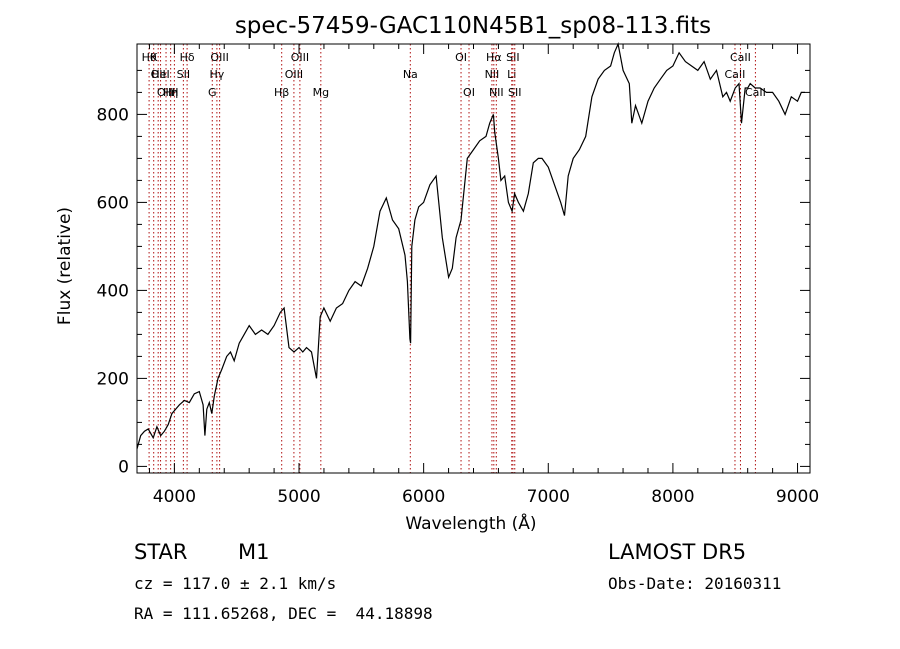 The image size is (900, 649). What do you see at coordinates (212, 92) in the screenshot?
I see `line-label: G` at bounding box center [212, 92].